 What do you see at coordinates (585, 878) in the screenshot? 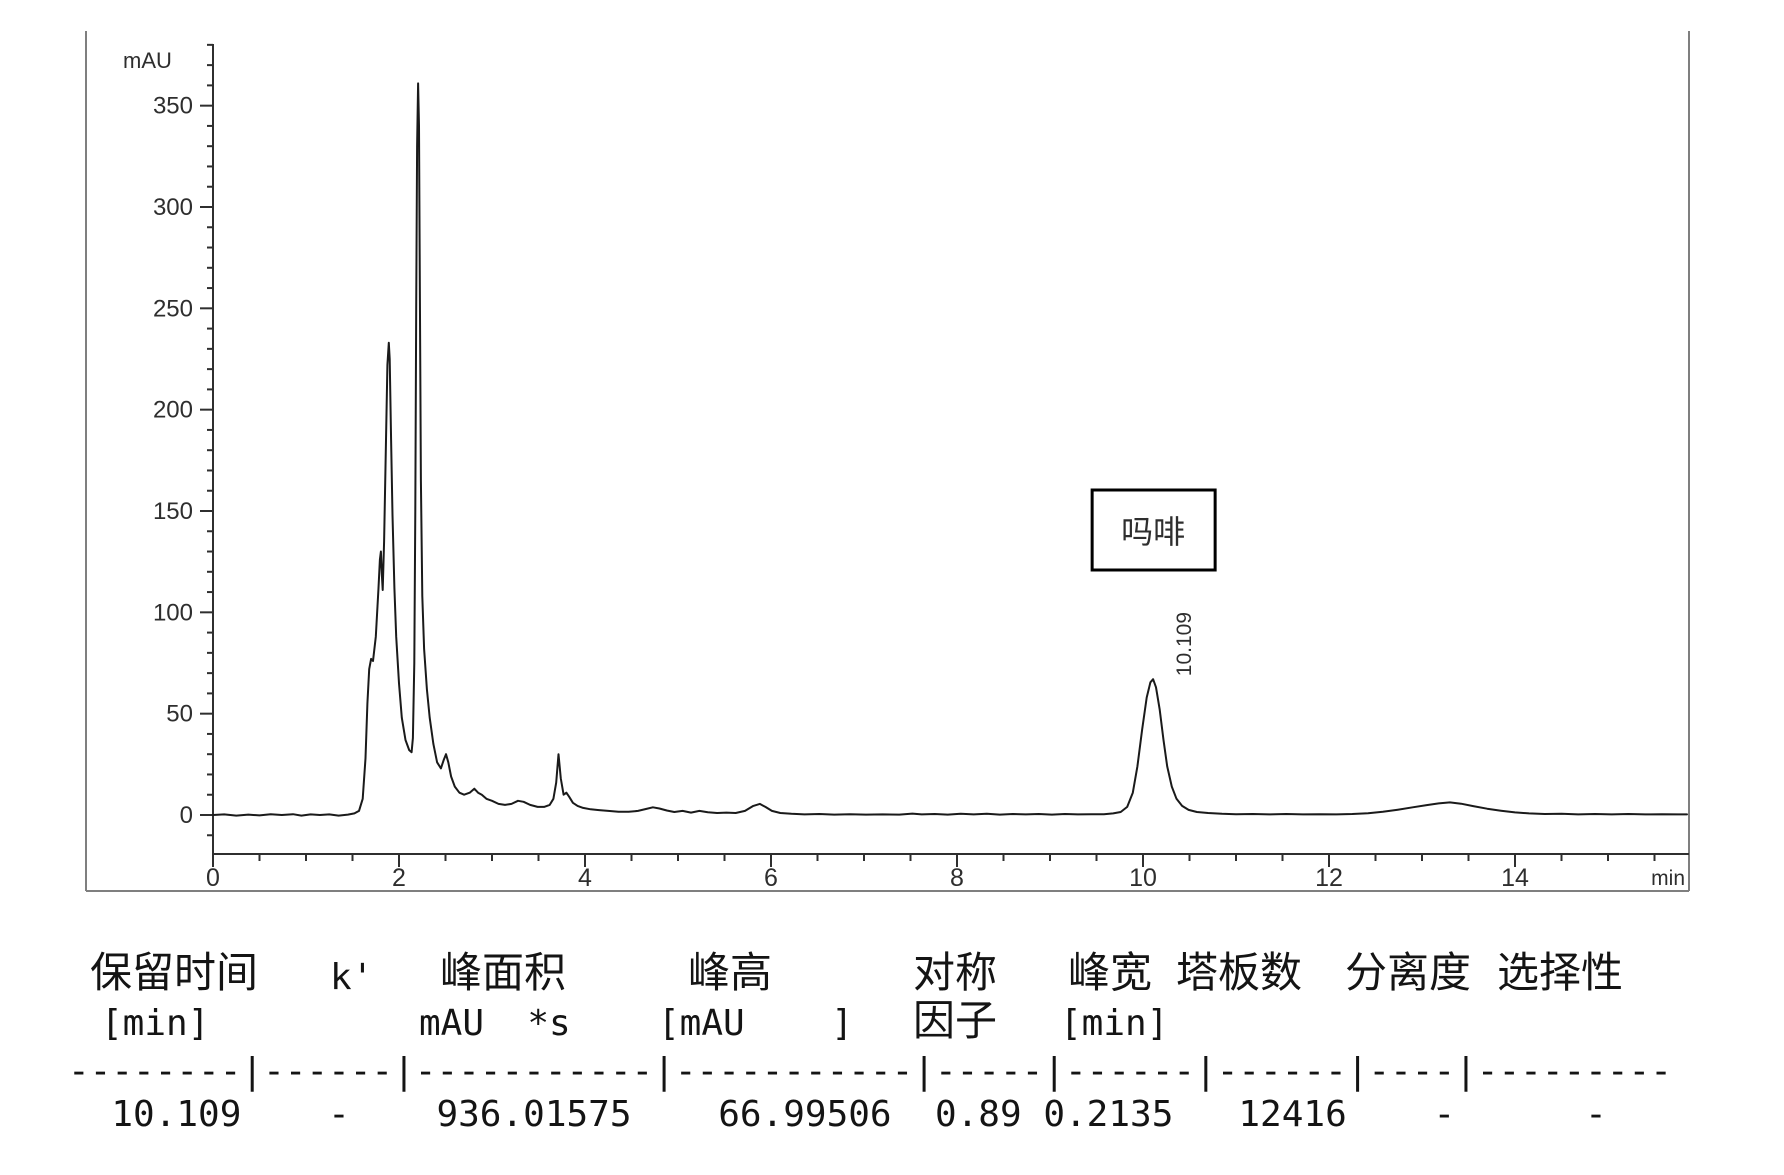
I see `x-tick-label: 4` at bounding box center [585, 878].